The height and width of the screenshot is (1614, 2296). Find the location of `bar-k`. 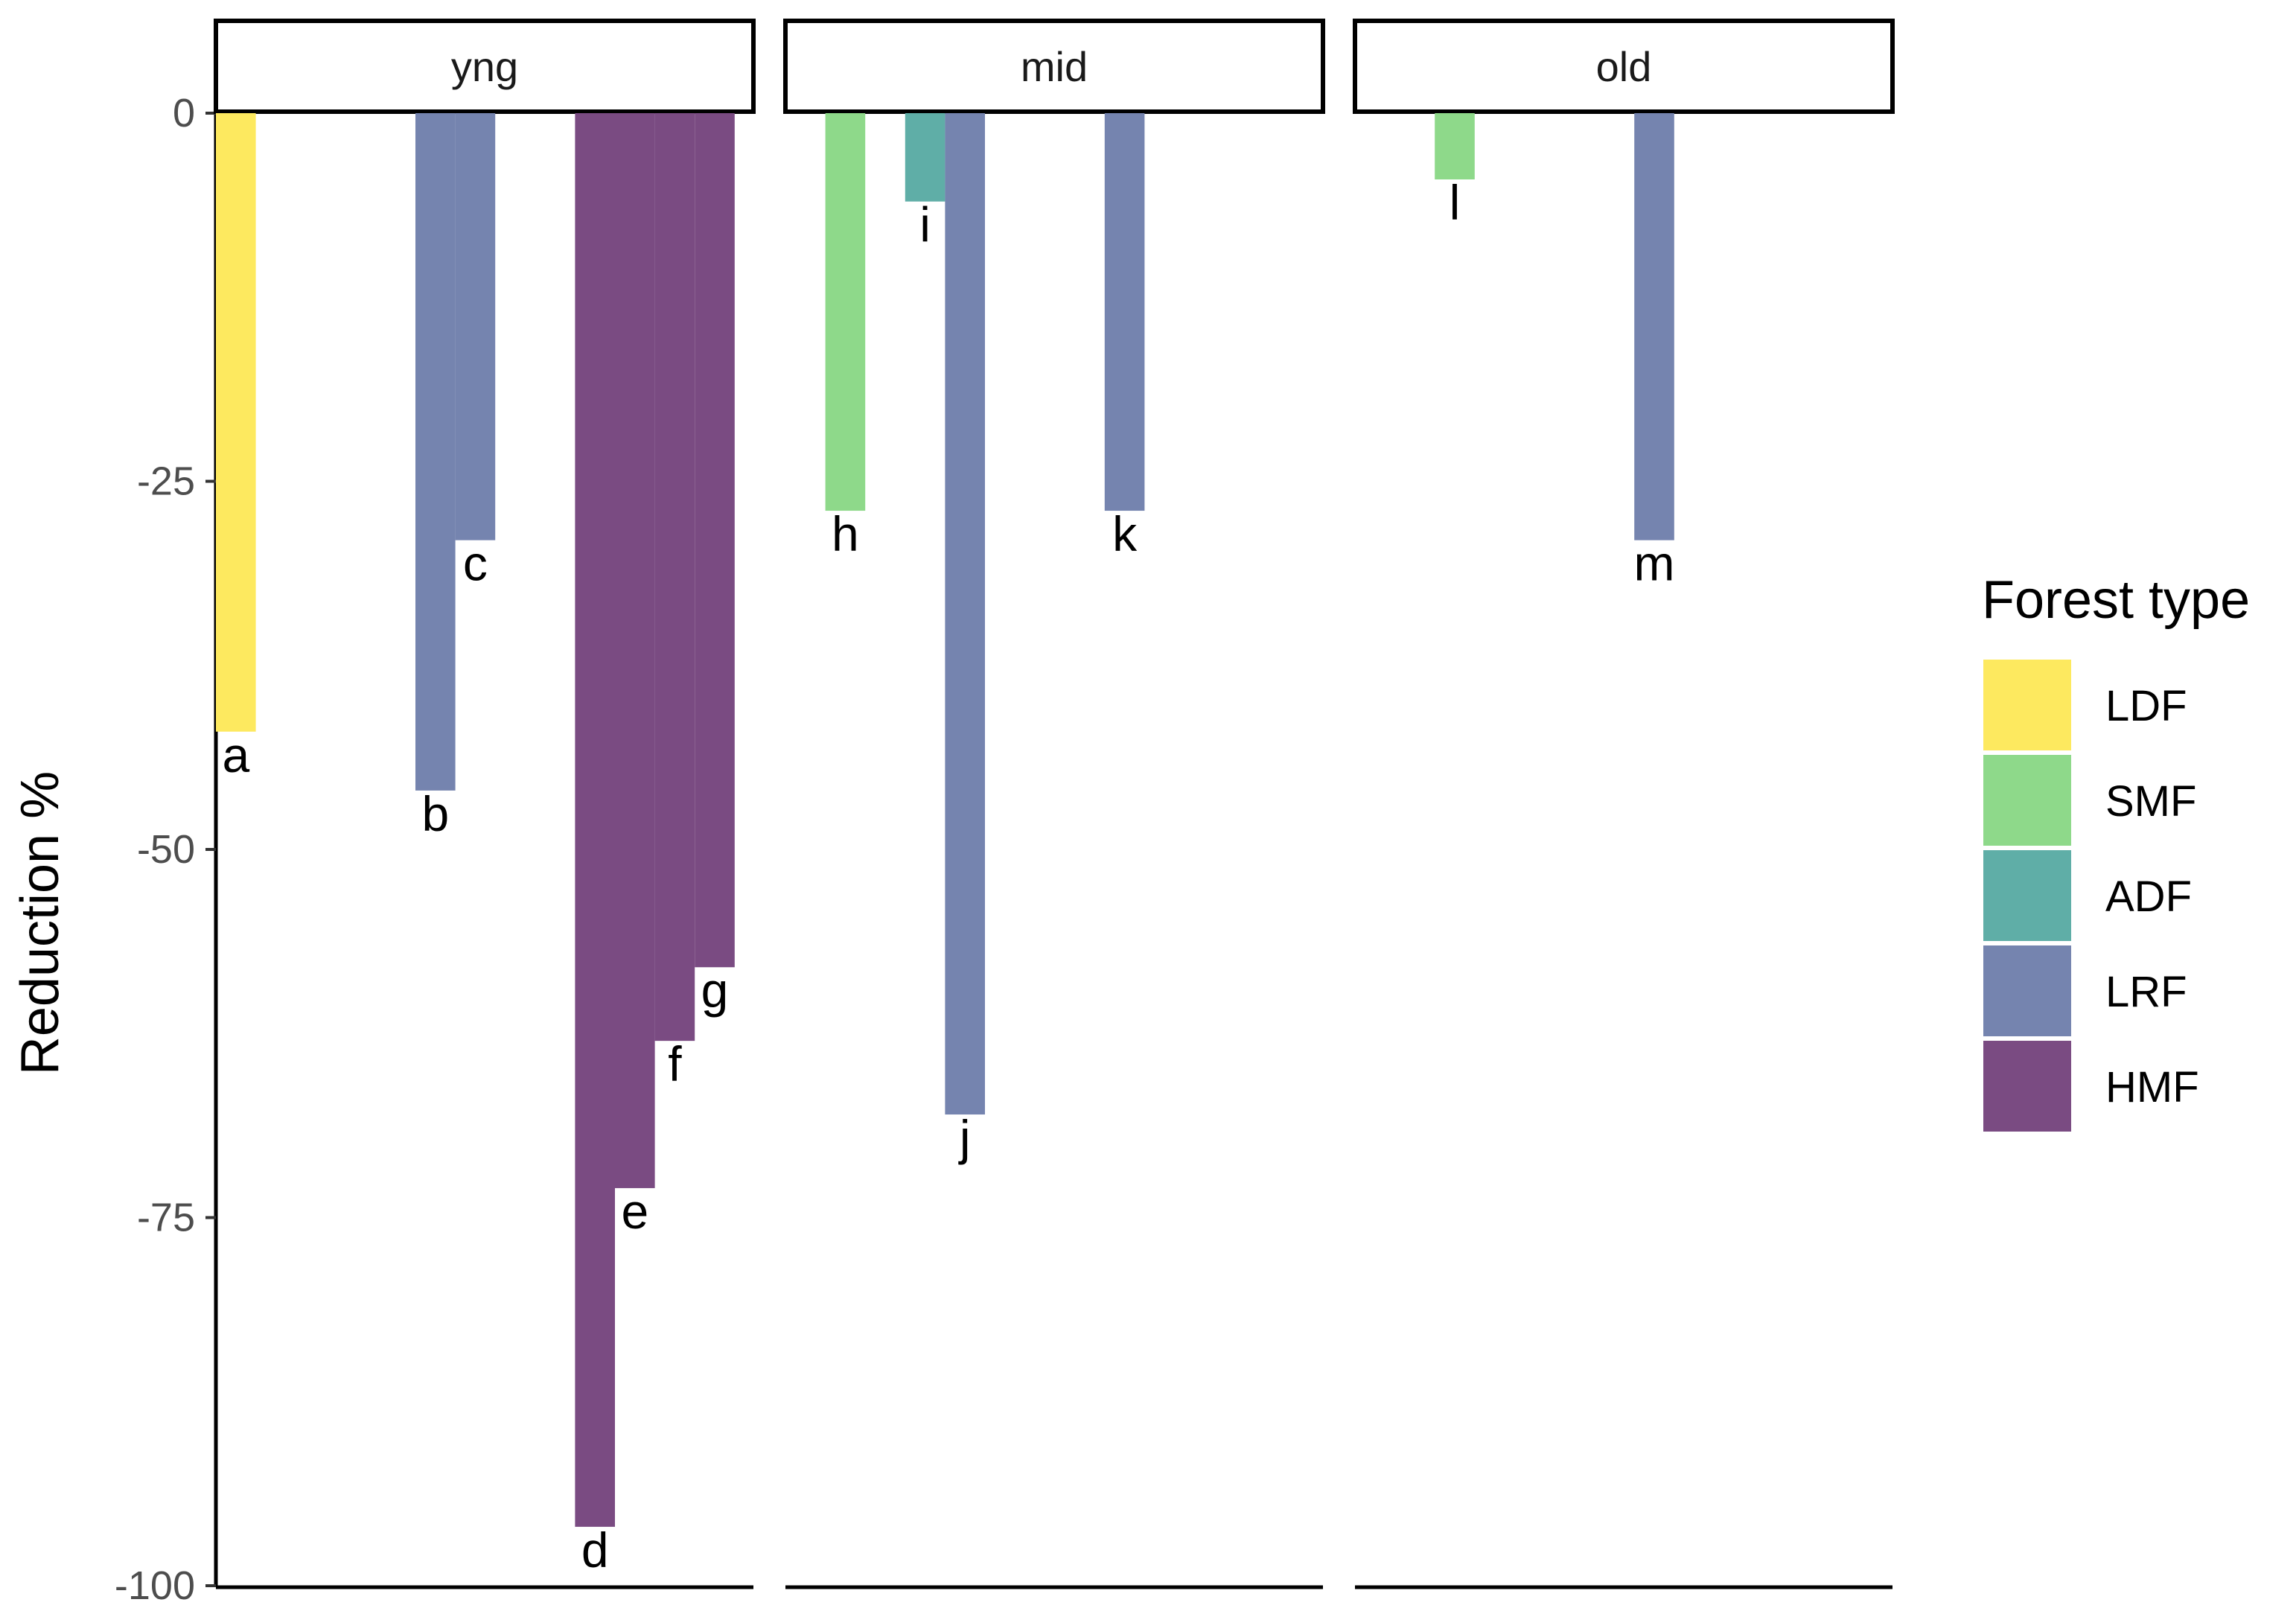

bar-k is located at coordinates (1124, 312).